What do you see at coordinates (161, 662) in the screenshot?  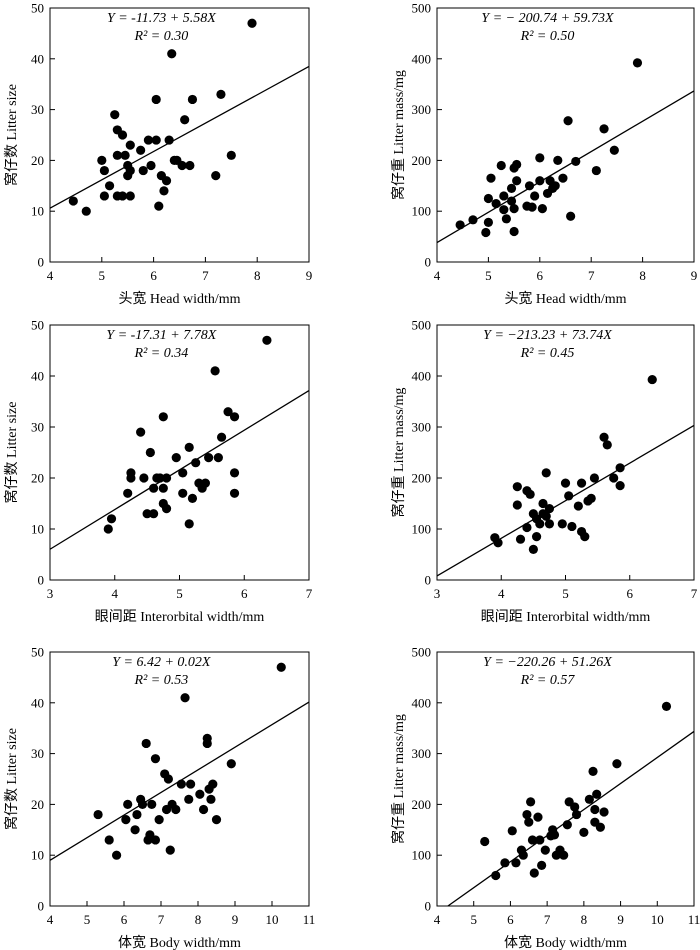 I see `regression-equation: Y = 6.42 + 0.02X` at bounding box center [161, 662].